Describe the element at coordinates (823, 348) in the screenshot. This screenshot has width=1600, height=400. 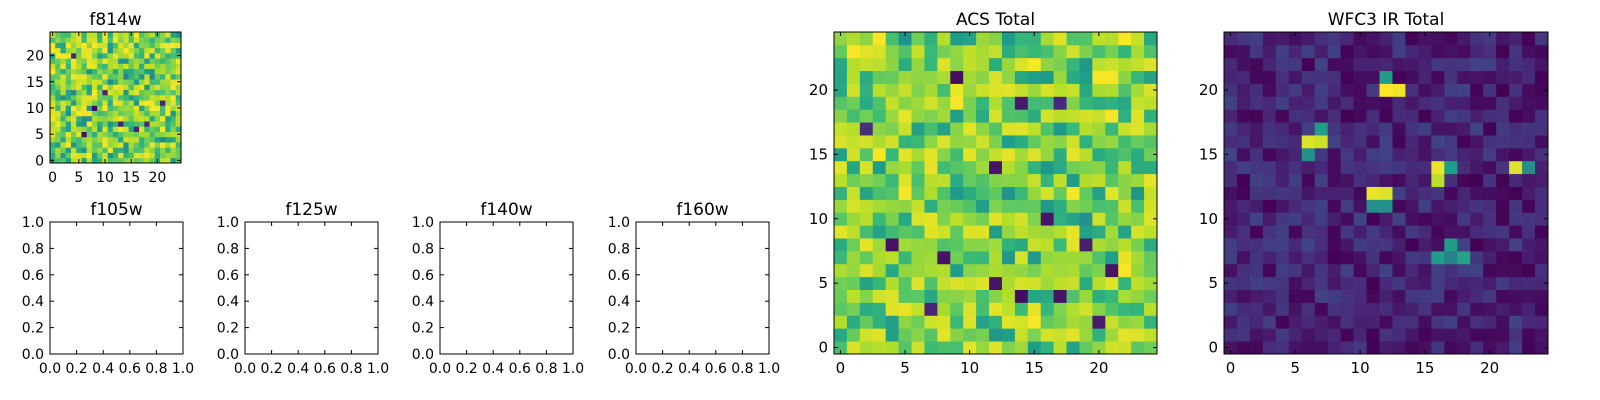
I see `y-tick-label: 0` at that location.